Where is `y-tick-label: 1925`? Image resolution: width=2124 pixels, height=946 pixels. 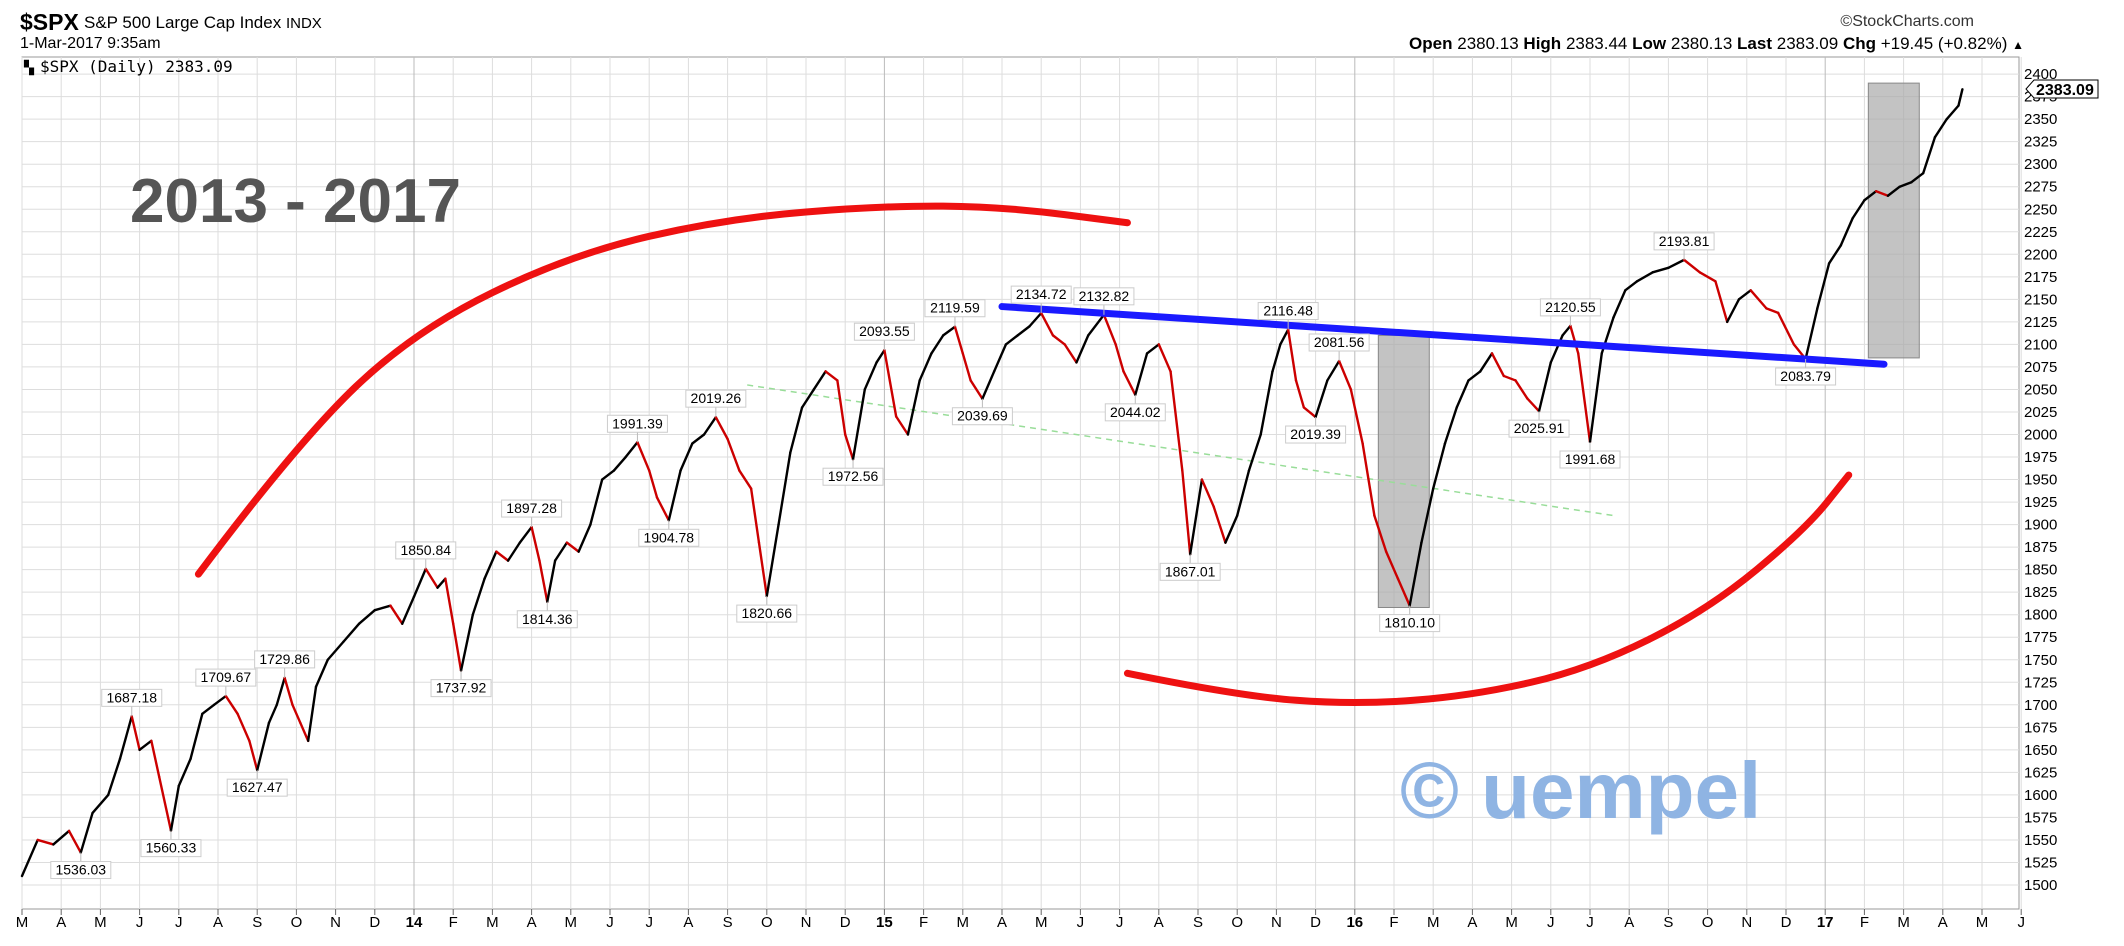
y-tick-label: 1925 is located at coordinates (2040, 502).